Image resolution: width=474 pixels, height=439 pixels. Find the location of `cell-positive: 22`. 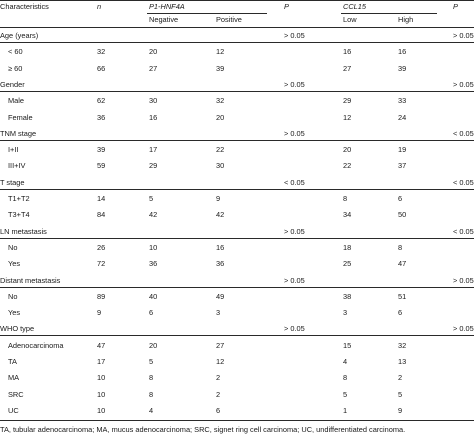

cell-positive: 22 is located at coordinates (220, 149).